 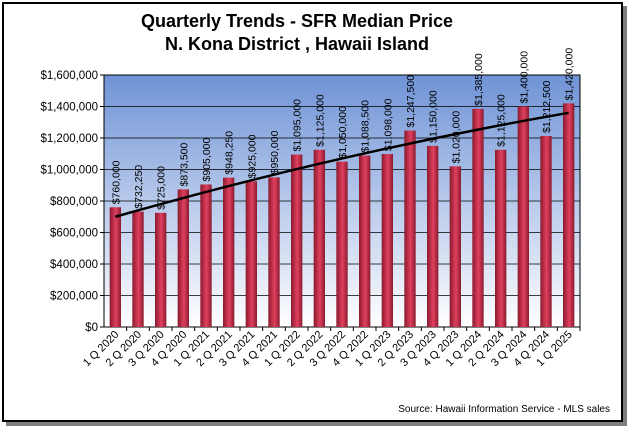 I want to click on y-tick-label: $400,000, so click(x=74, y=265).